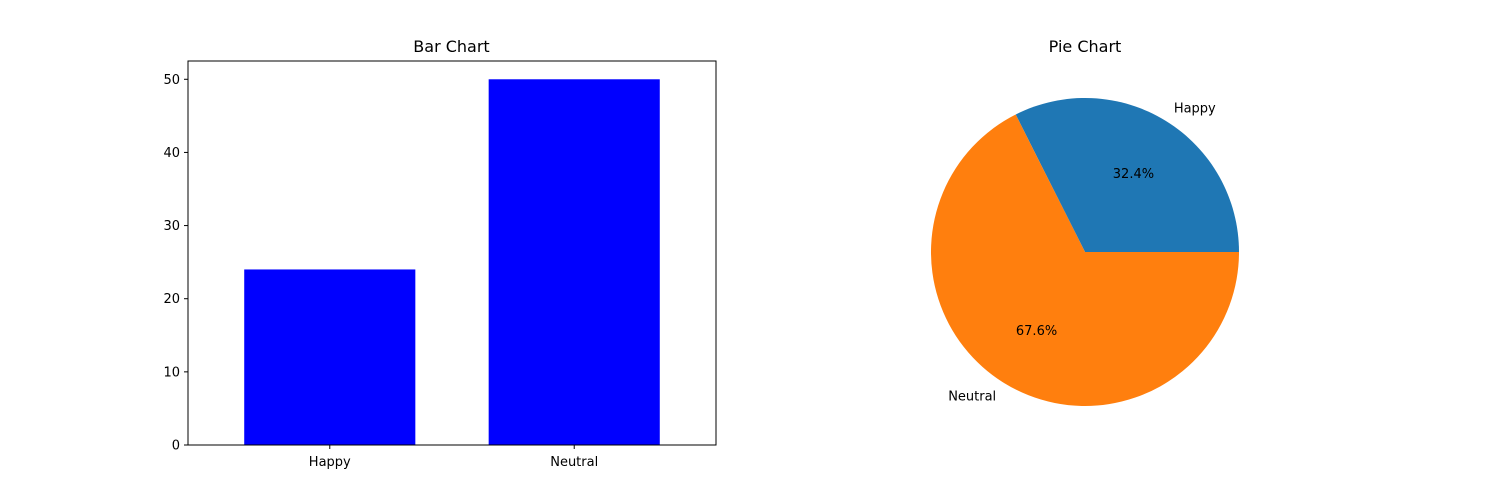  Describe the element at coordinates (451, 46) in the screenshot. I see `bar-chart-title: Bar Chart` at that location.